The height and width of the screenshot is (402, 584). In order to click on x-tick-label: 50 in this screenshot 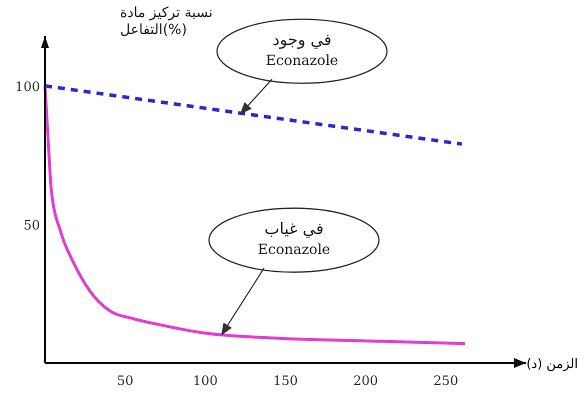, I will do `click(125, 381)`.